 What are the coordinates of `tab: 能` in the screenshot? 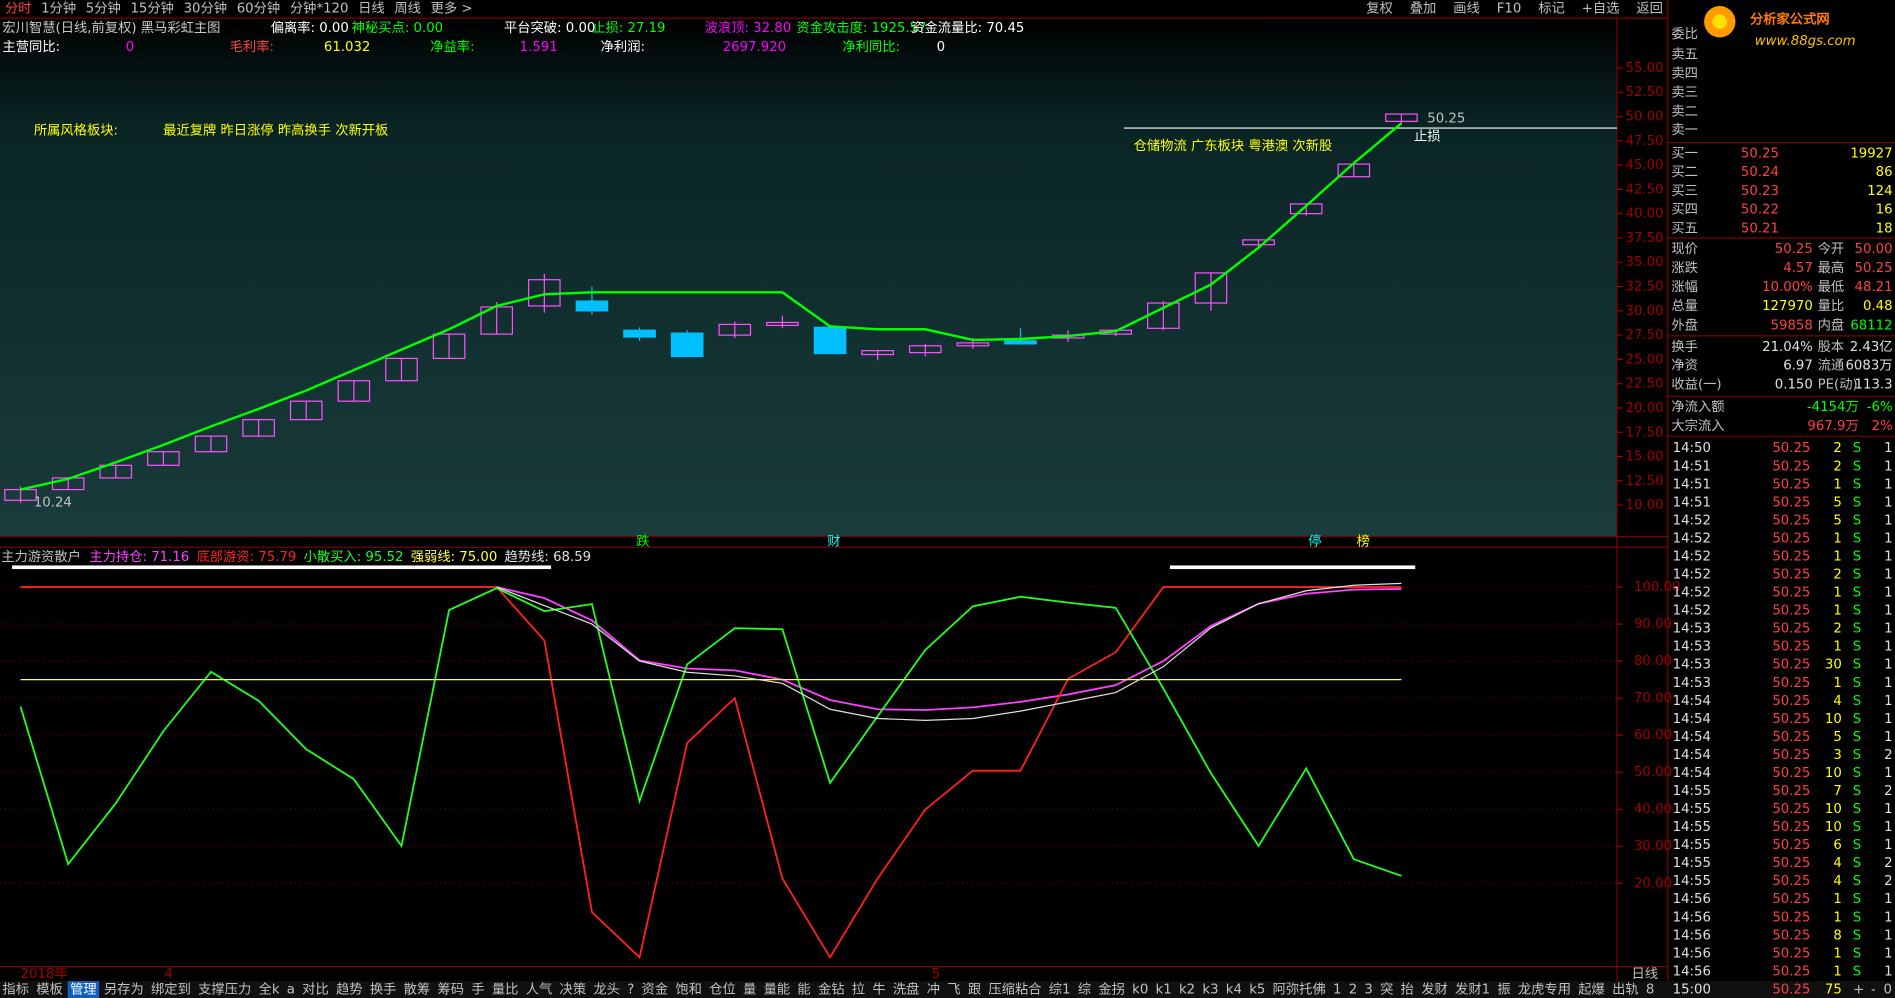 It's located at (803, 990).